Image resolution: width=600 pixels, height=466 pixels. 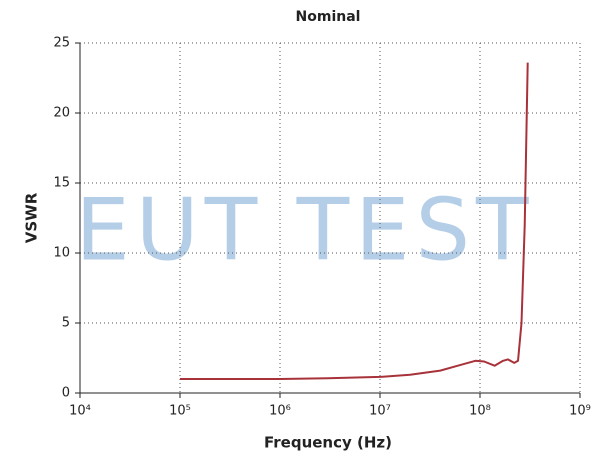 I want to click on y-axis-label: VSWR, so click(x=32, y=217).